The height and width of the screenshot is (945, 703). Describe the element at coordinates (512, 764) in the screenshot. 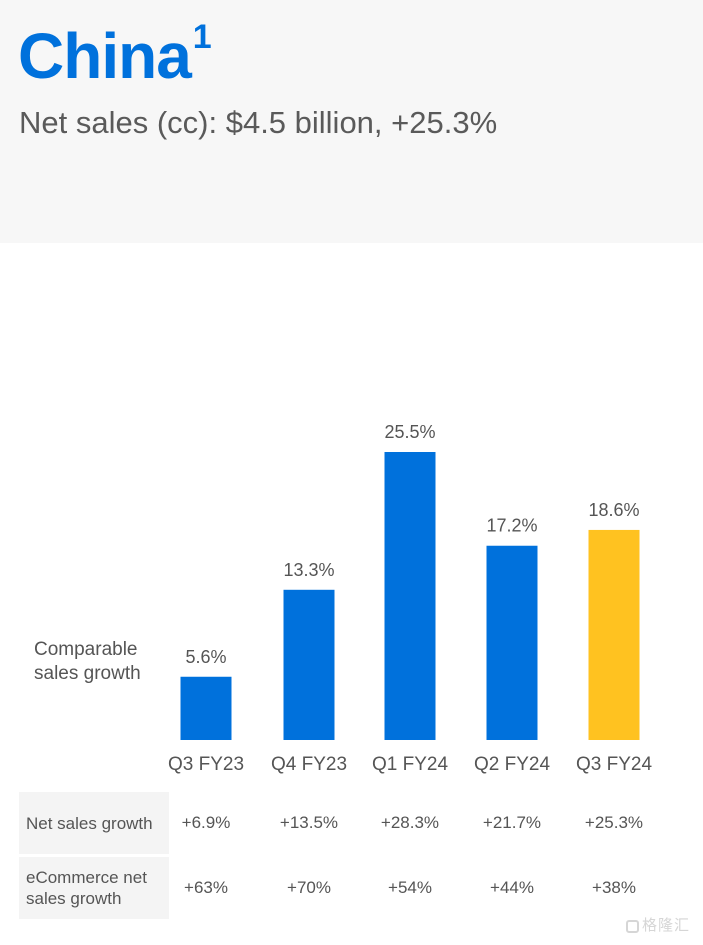

I see `x-tick-label: Q2 FY24` at that location.